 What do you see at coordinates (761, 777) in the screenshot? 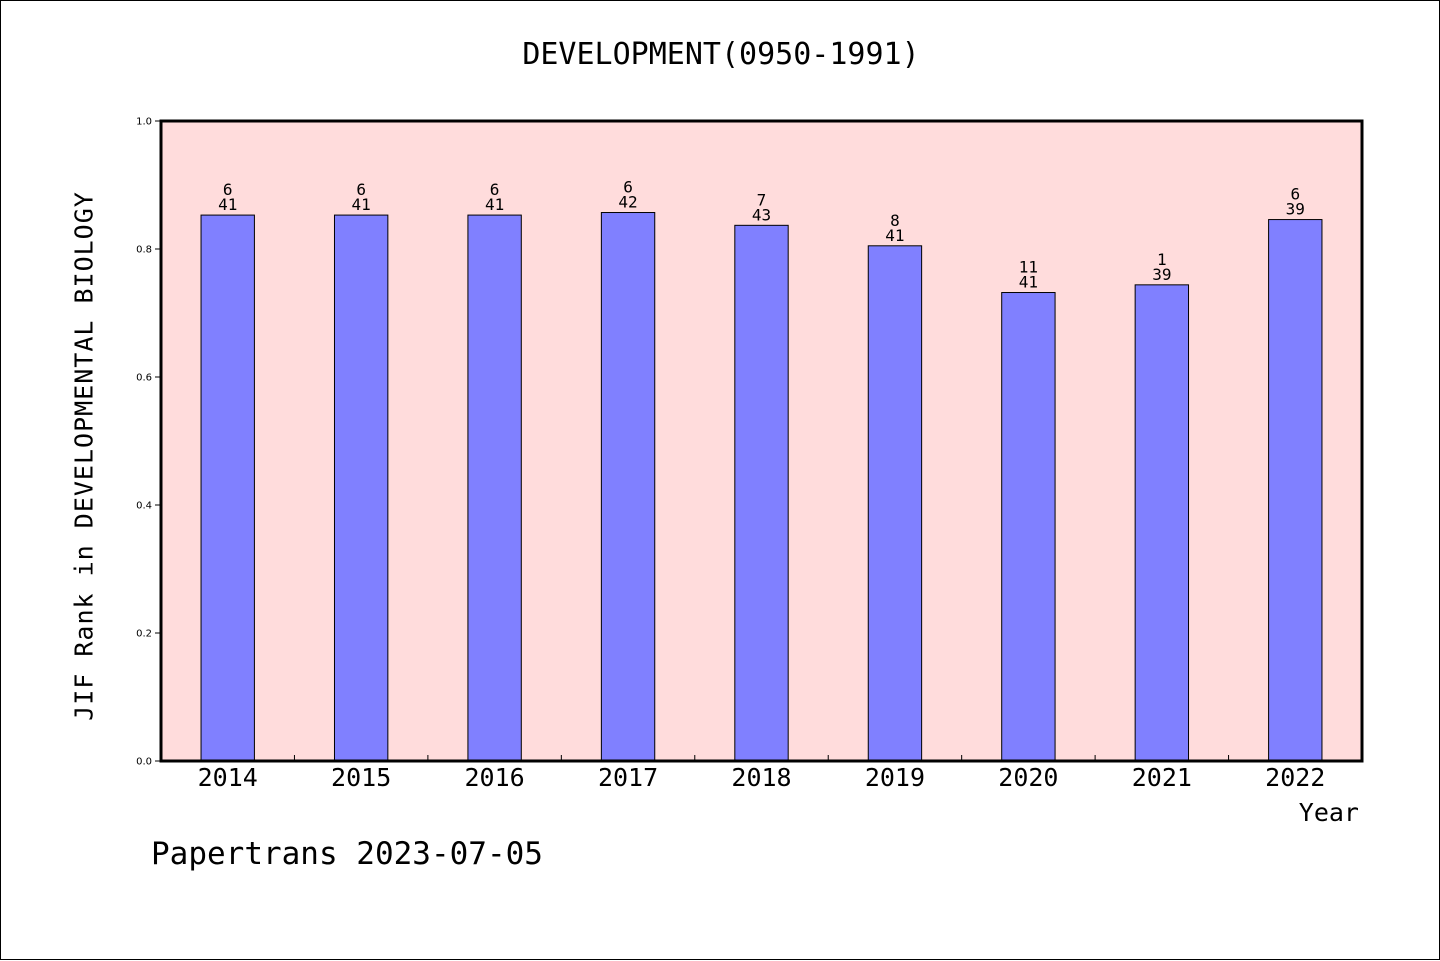
I see `x-tick-label: 2018` at bounding box center [761, 777].